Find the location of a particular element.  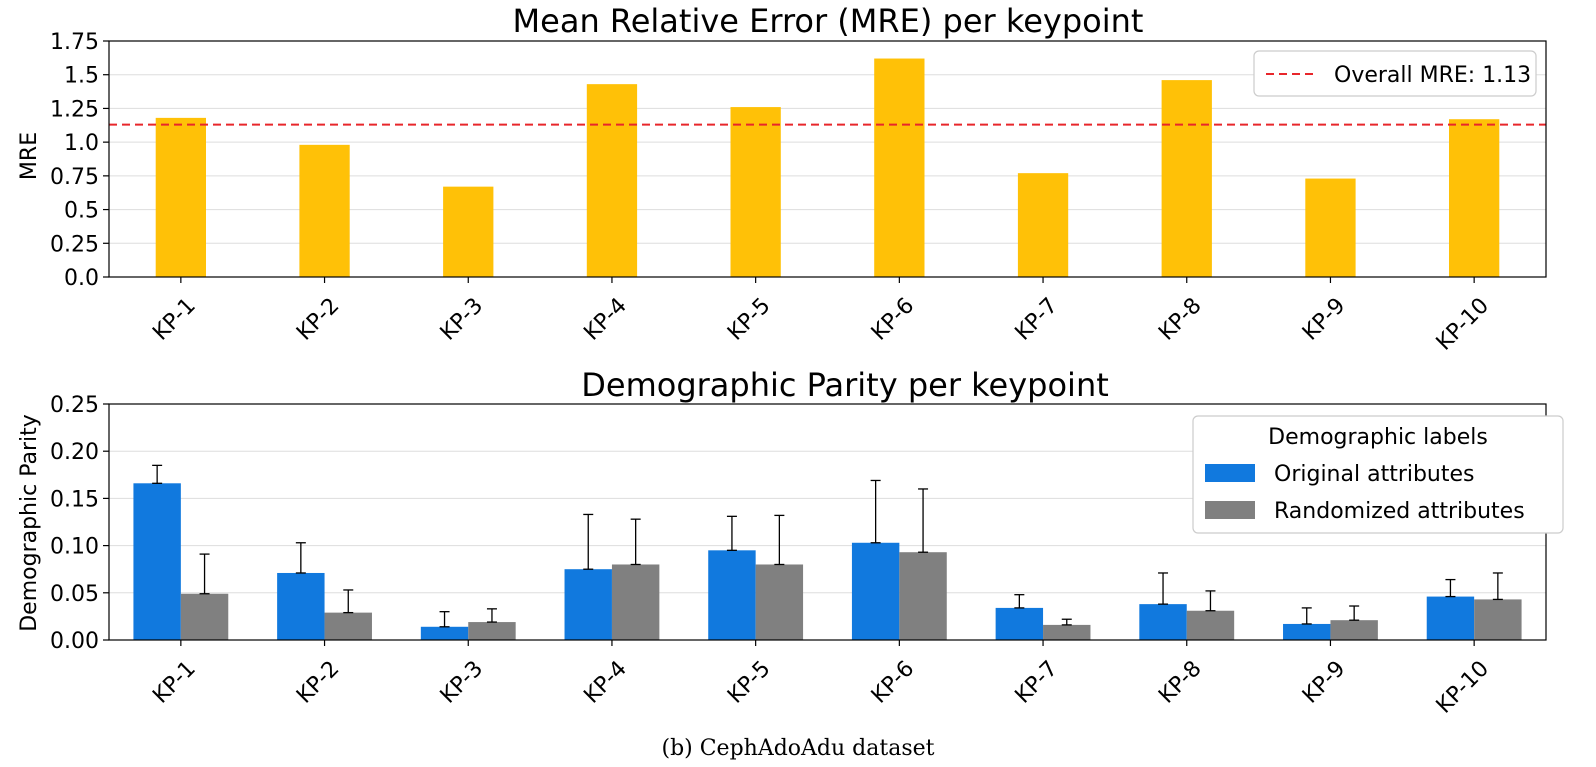

y-tick-label: 1.5 is located at coordinates (81, 76).